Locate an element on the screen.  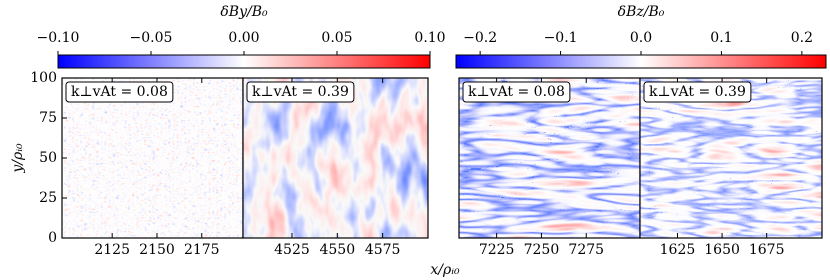
y-tick-label: 0 is located at coordinates (52, 238).